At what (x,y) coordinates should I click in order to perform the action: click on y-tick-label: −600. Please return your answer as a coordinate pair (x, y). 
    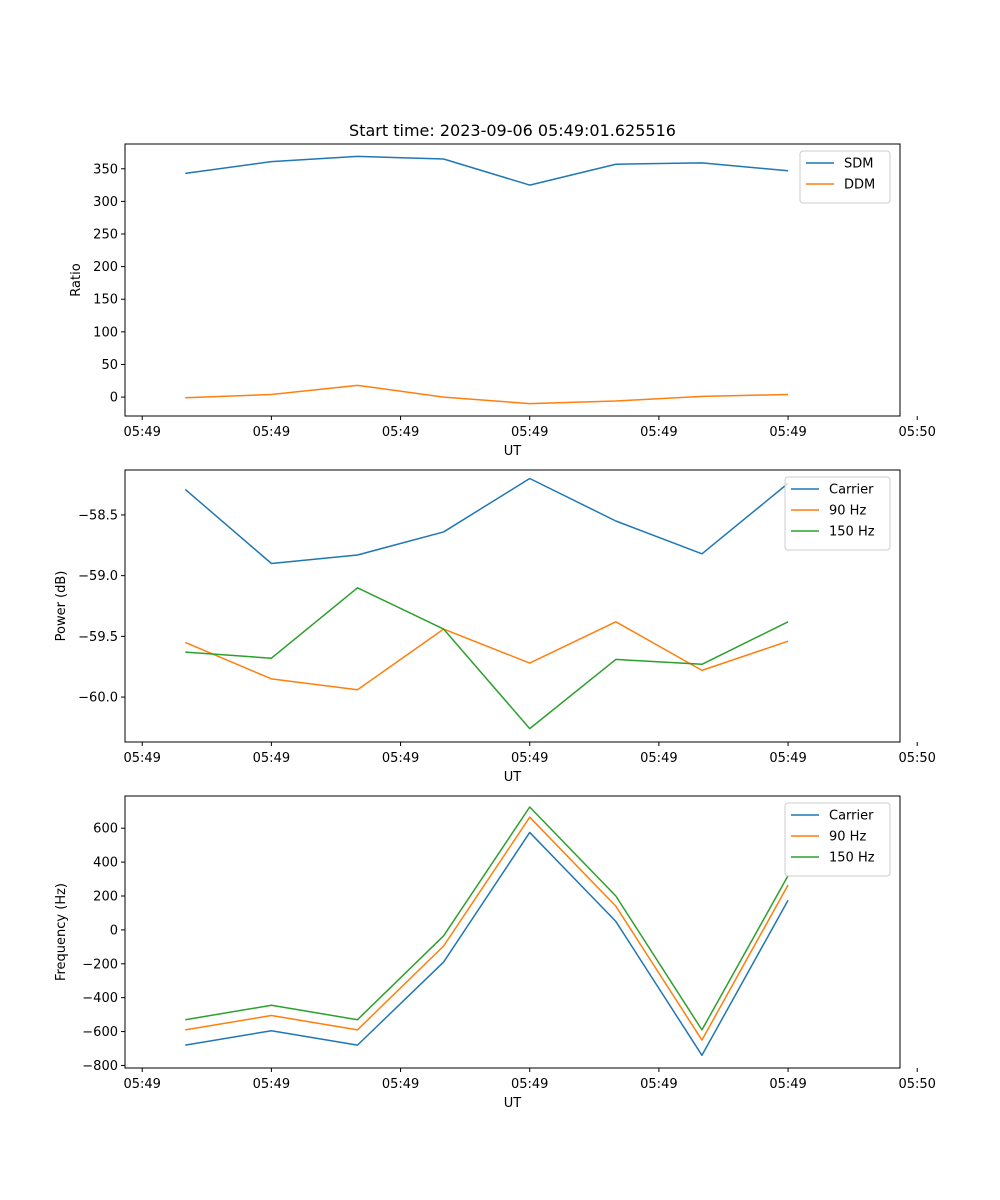
    Looking at the image, I should click on (100, 1032).